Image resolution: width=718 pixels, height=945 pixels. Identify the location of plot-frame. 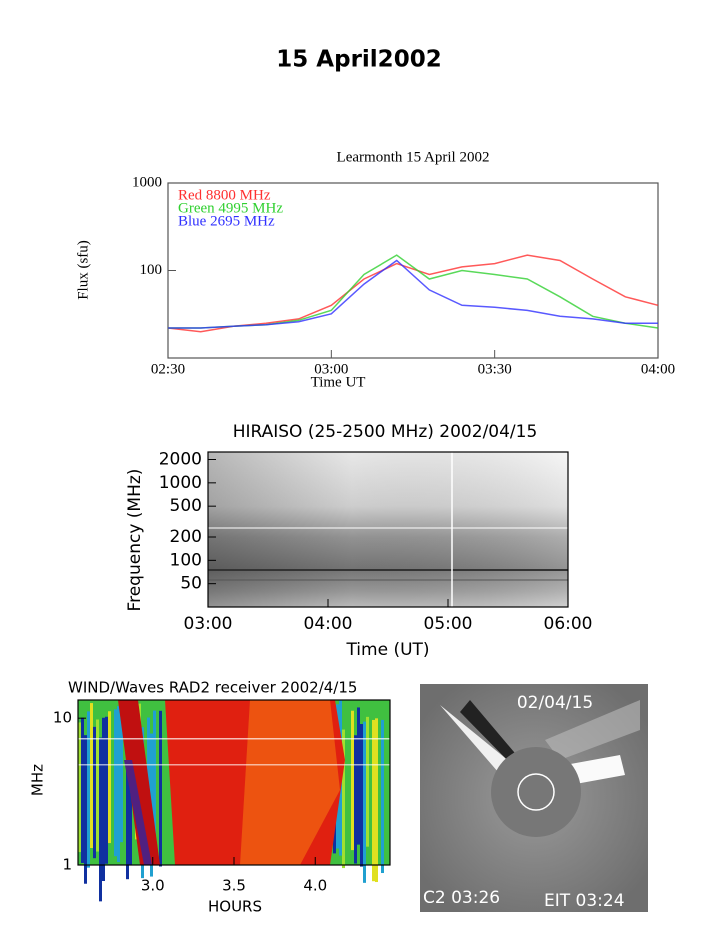
(388, 529).